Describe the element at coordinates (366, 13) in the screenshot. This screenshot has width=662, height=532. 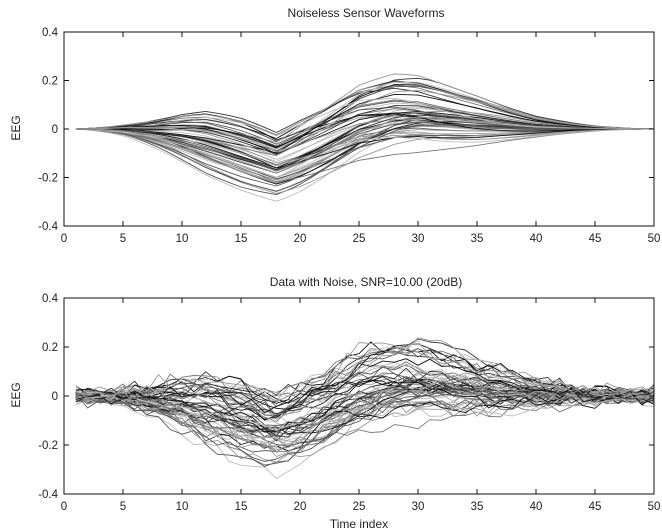
I see `chart-title: Noiseless Sensor Waveforms` at that location.